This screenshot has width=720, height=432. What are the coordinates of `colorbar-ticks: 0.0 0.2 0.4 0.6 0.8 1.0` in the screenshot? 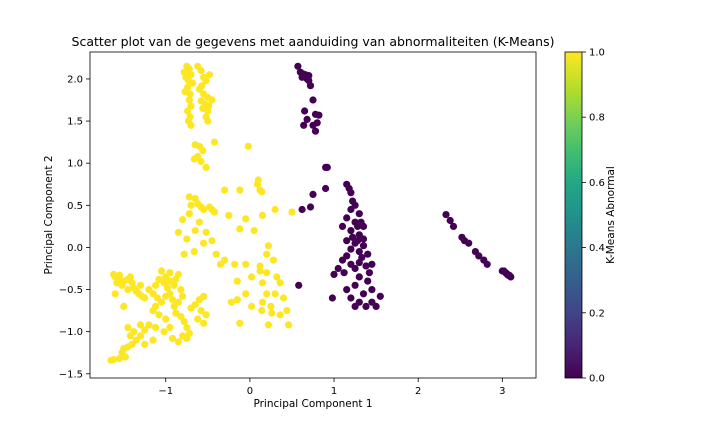 It's located at (593, 216).